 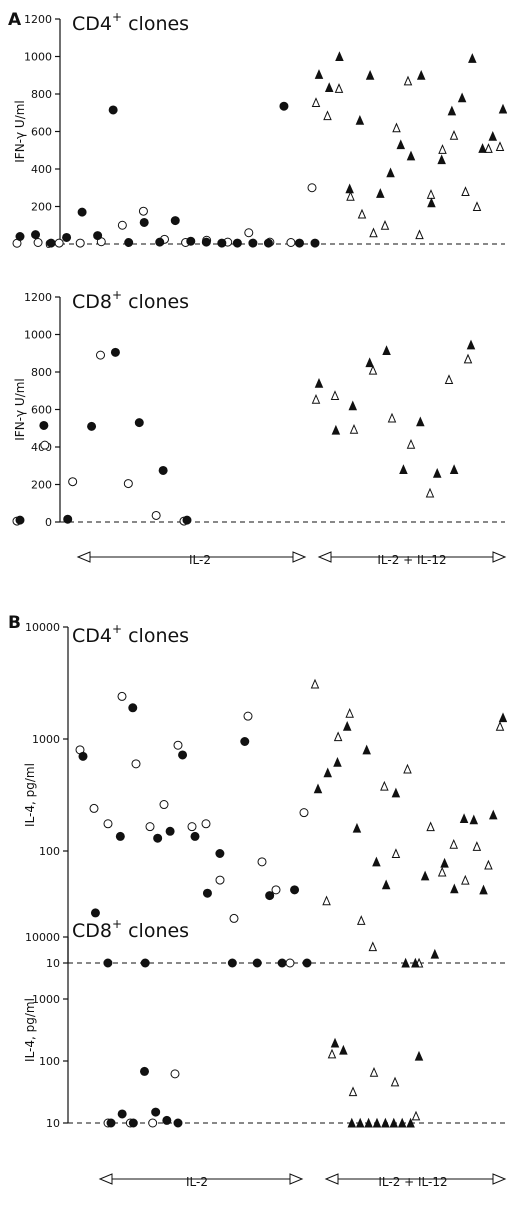 I want to click on y-tick-label: 1000, so click(x=38, y=335).